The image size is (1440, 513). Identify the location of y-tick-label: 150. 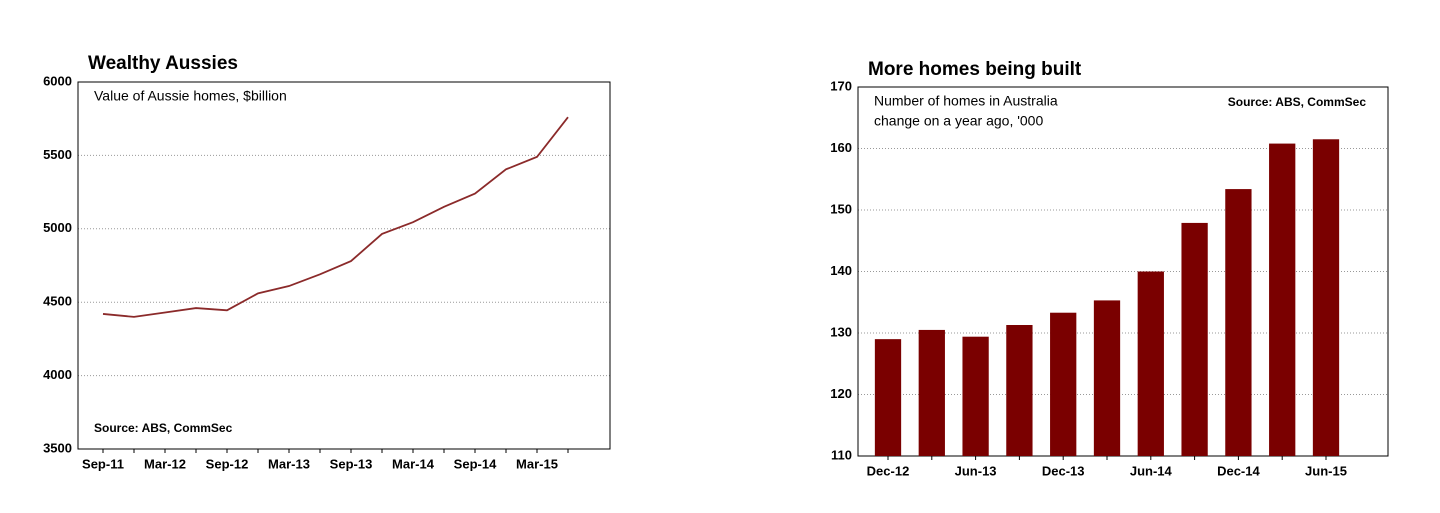
(841, 208).